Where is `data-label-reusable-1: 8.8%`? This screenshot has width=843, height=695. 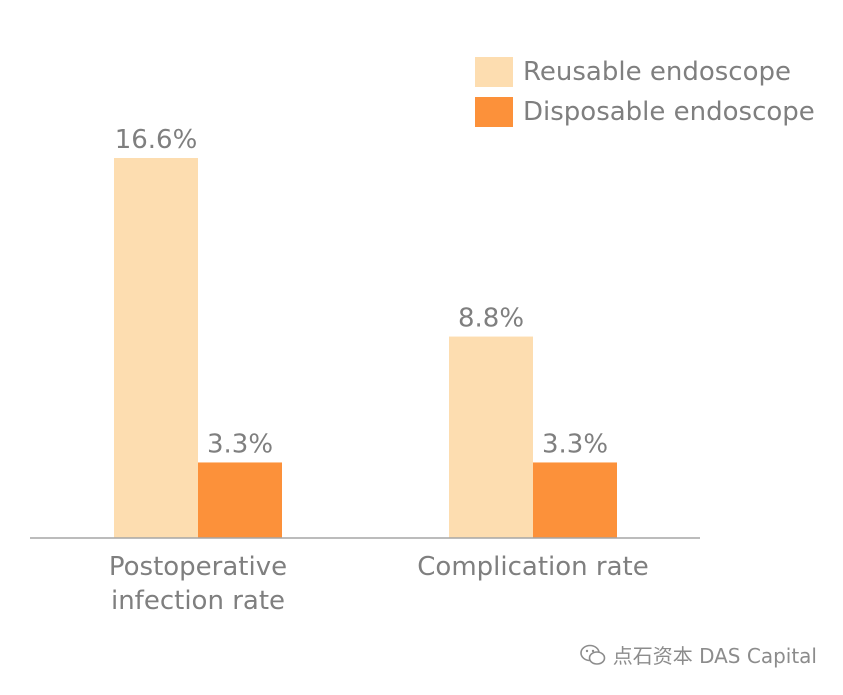
data-label-reusable-1: 8.8% is located at coordinates (491, 319).